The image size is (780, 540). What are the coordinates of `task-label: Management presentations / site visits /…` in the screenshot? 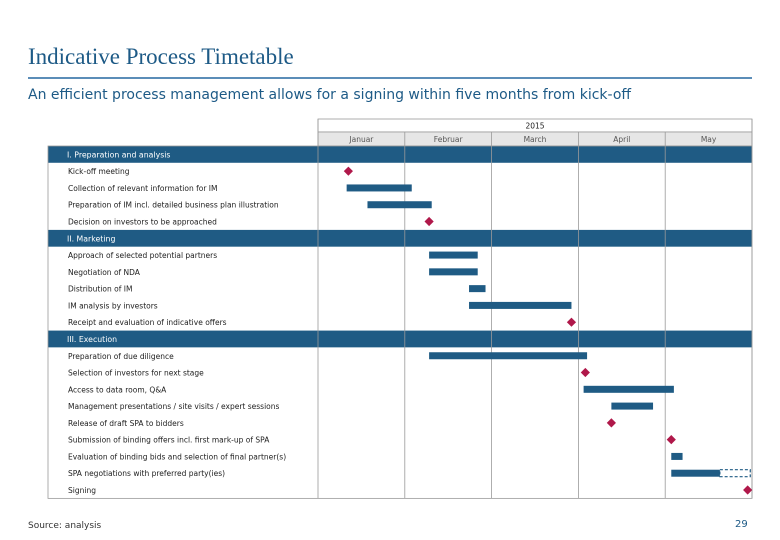 It's located at (174, 406).